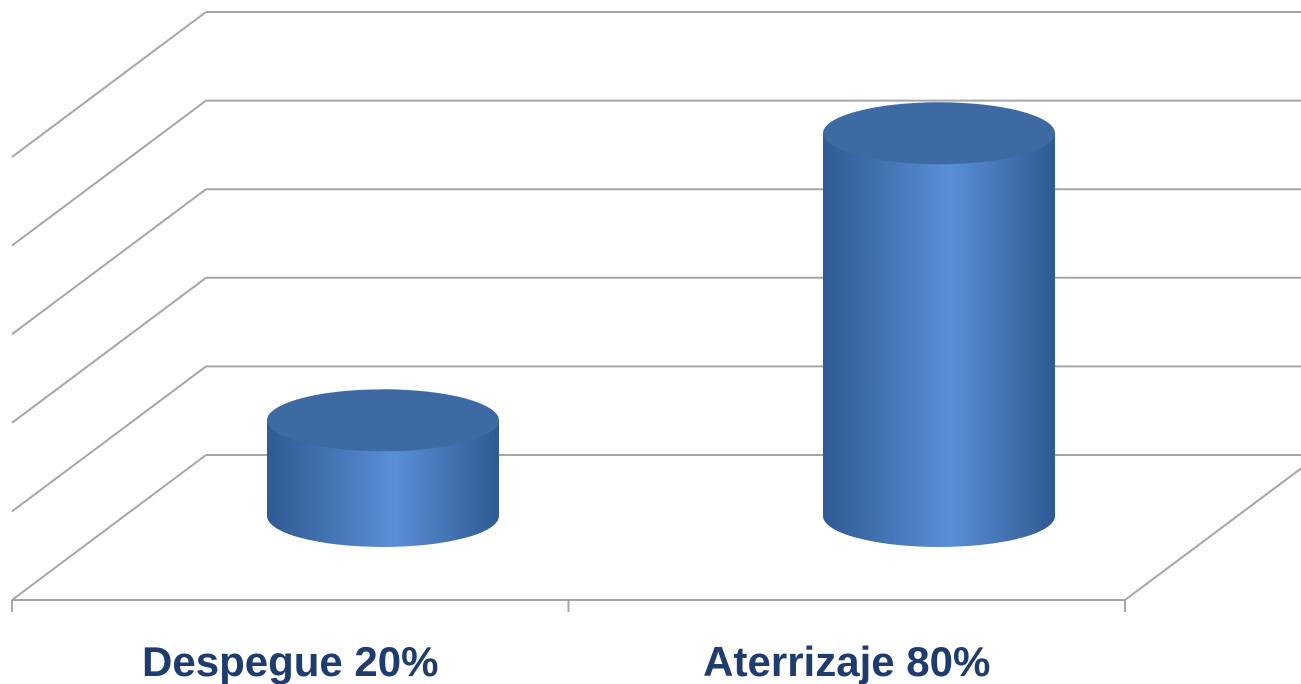 The image size is (1301, 684). What do you see at coordinates (566, 661) in the screenshot?
I see `category-labels: Despegue 20% Aterrizaje 80%` at bounding box center [566, 661].